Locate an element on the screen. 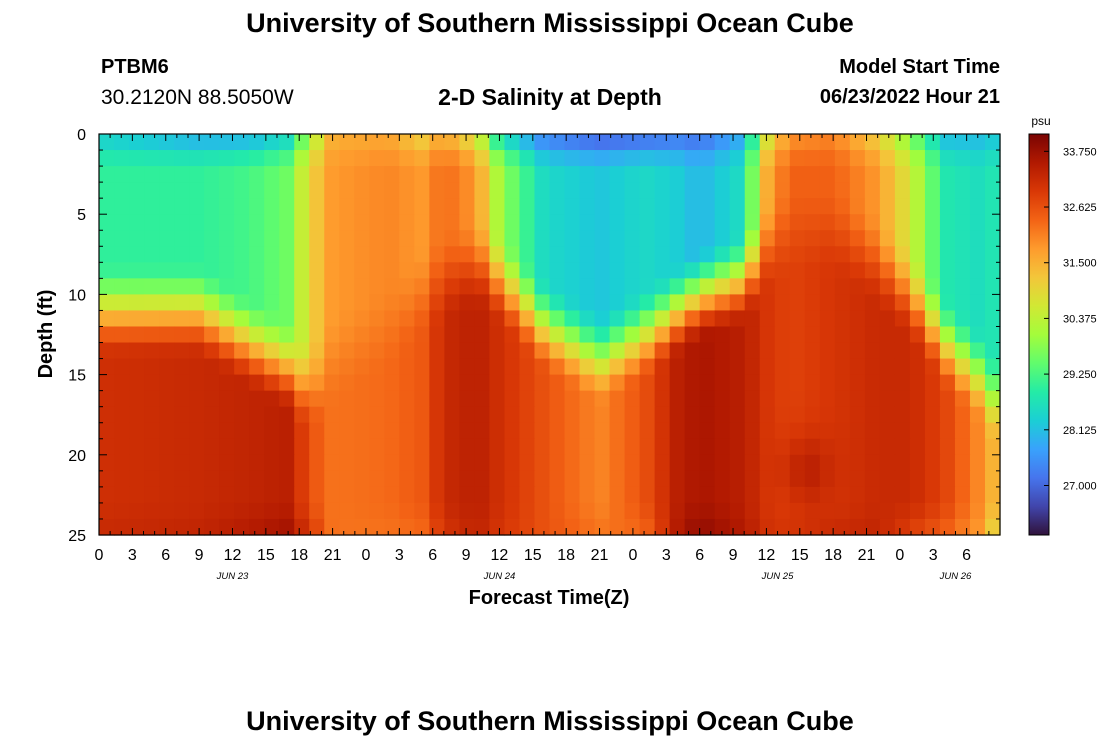 Image resolution: width=1100 pixels, height=750 pixels. x-tick-label: 0 is located at coordinates (366, 555).